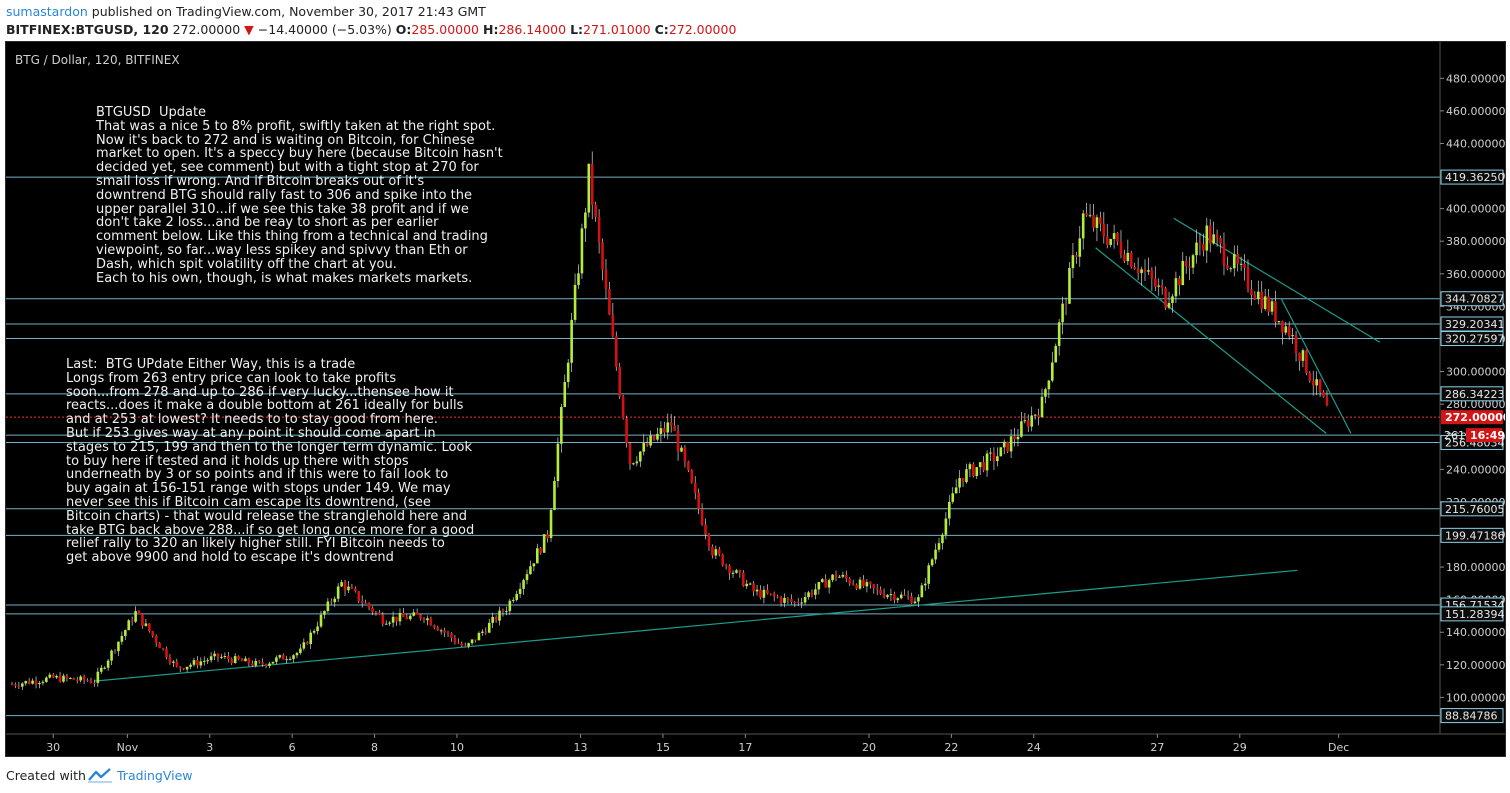  Describe the element at coordinates (46, 775) in the screenshot. I see `created-with-label: Created with` at that location.